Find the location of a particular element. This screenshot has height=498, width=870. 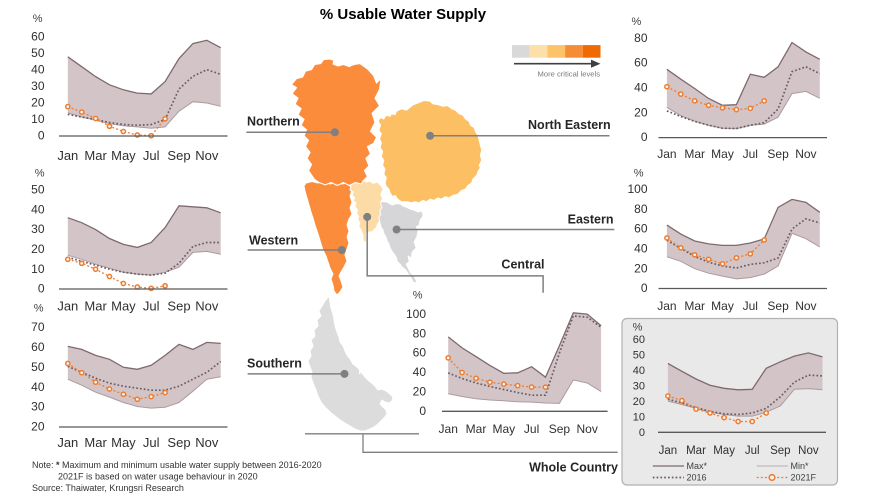

svg-text: 2021F is located at coordinates (804, 478).